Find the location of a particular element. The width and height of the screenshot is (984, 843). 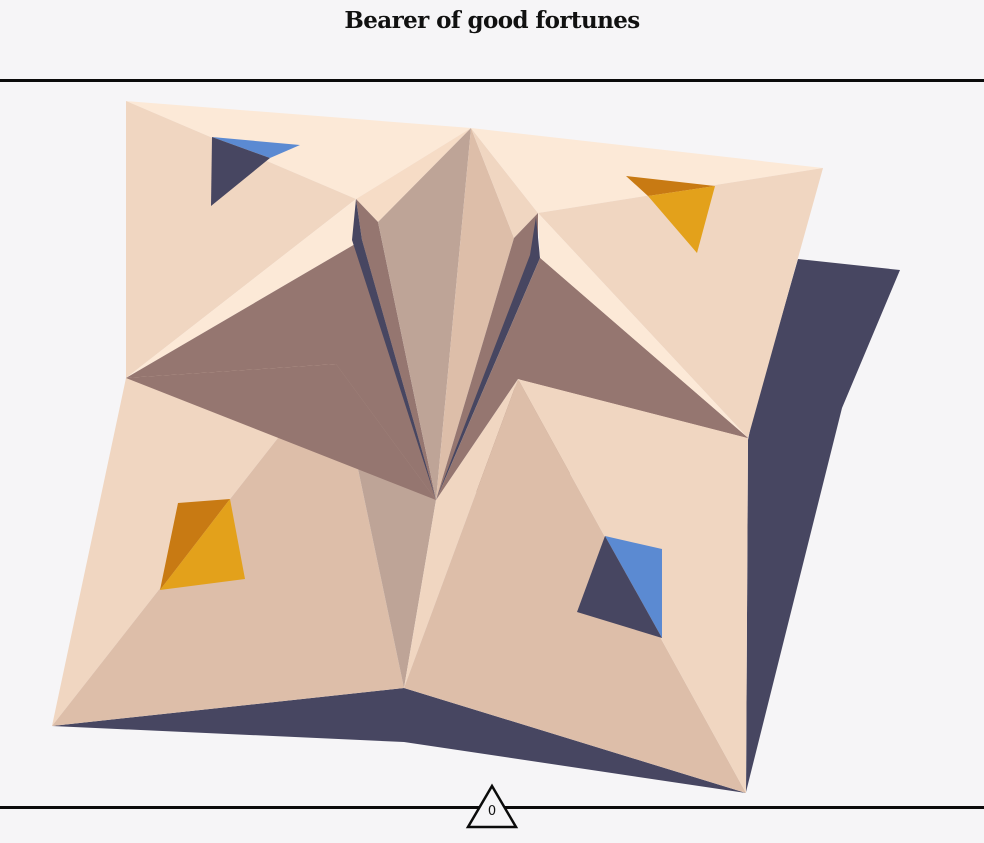

shadow-right is located at coordinates (823, 525).